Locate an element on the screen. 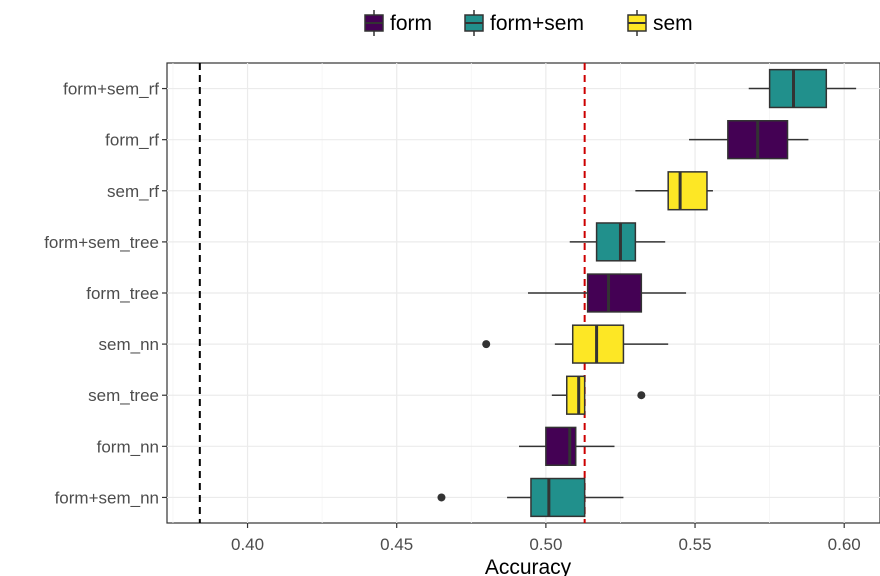 The width and height of the screenshot is (880, 576). legend: form form+sem sem is located at coordinates (528, 23).